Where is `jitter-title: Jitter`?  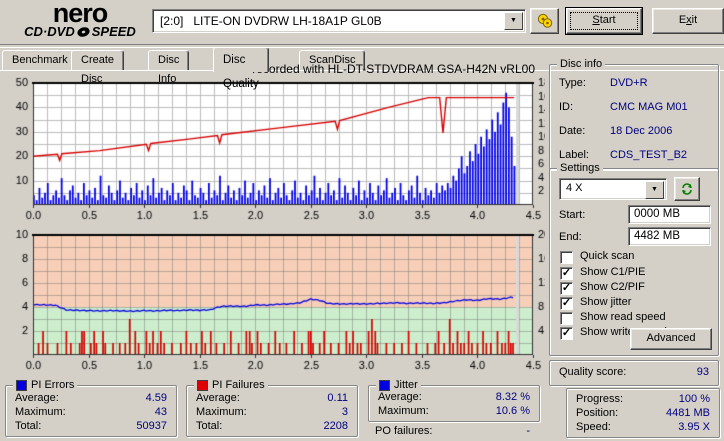
jitter-title: Jitter is located at coordinates (398, 385).